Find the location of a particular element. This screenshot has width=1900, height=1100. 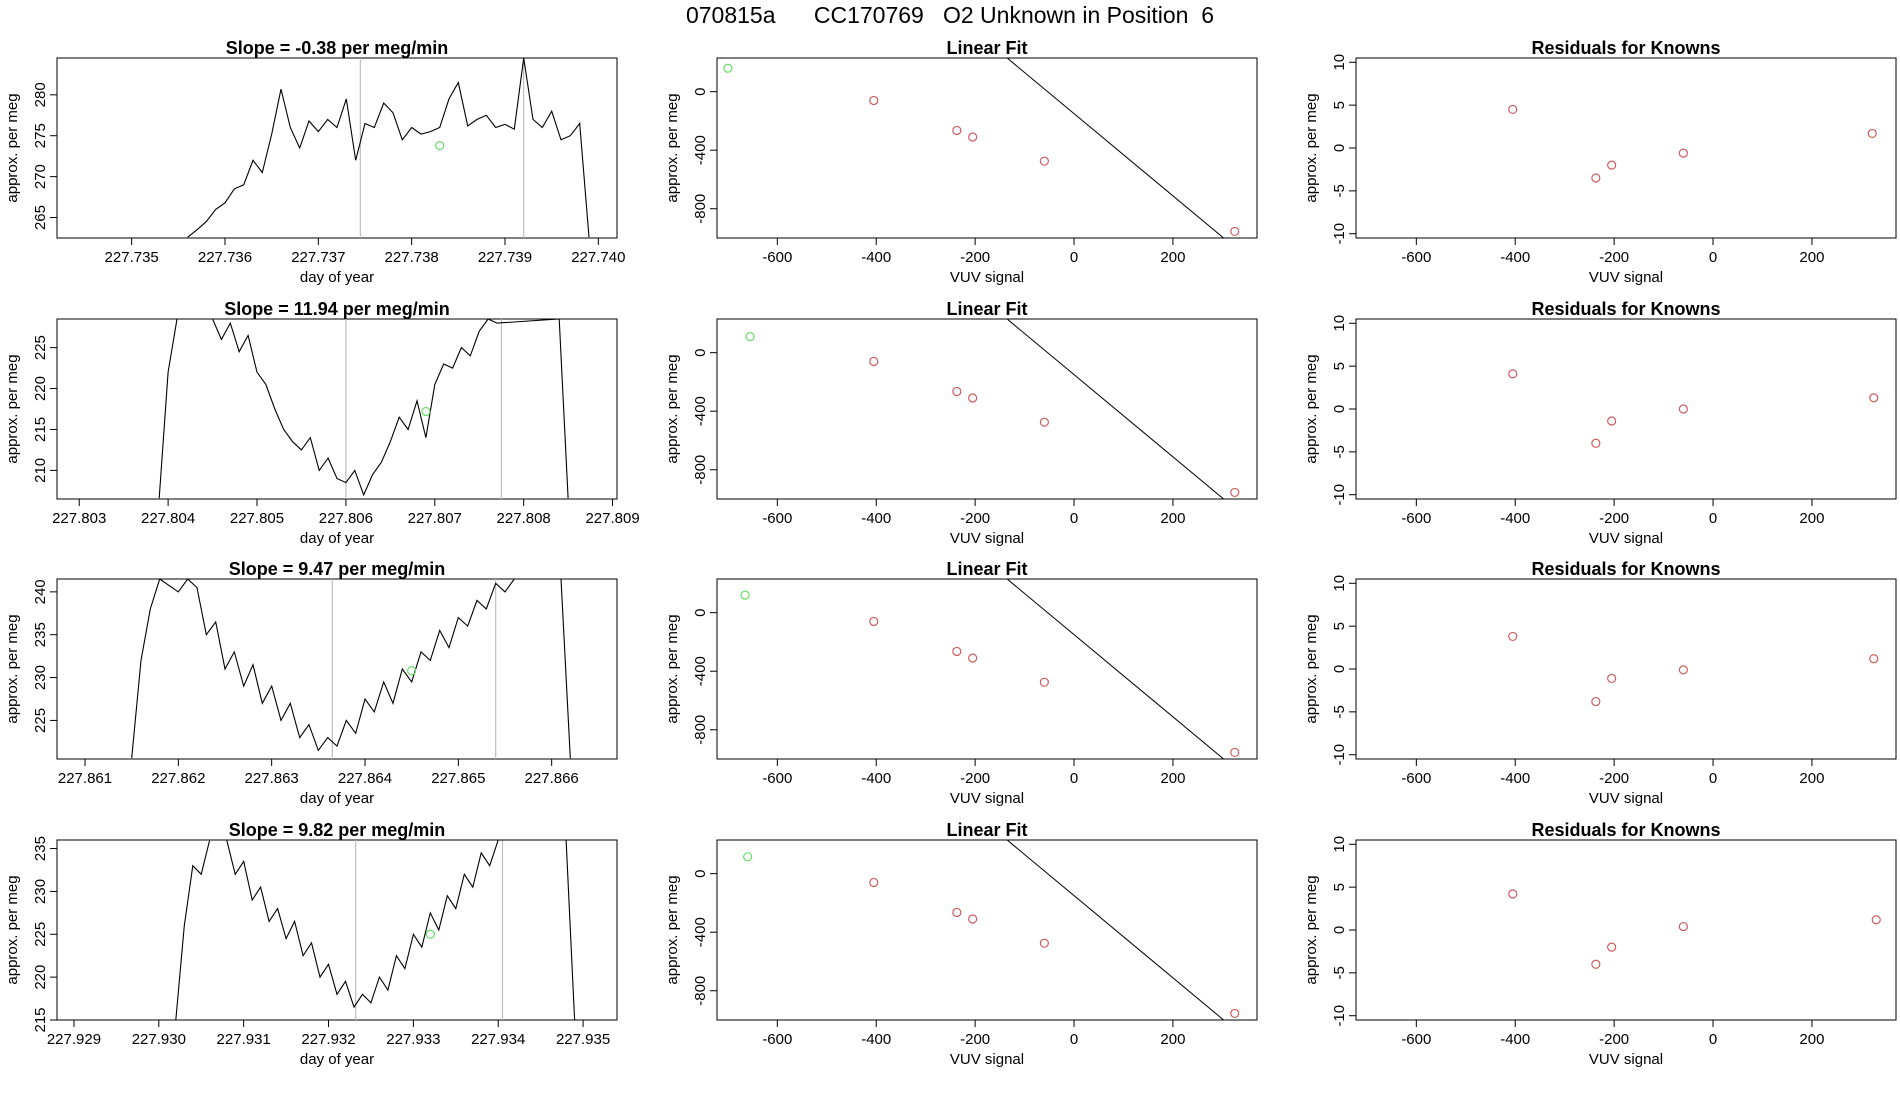

x-axis-label: day of year is located at coordinates (337, 798).